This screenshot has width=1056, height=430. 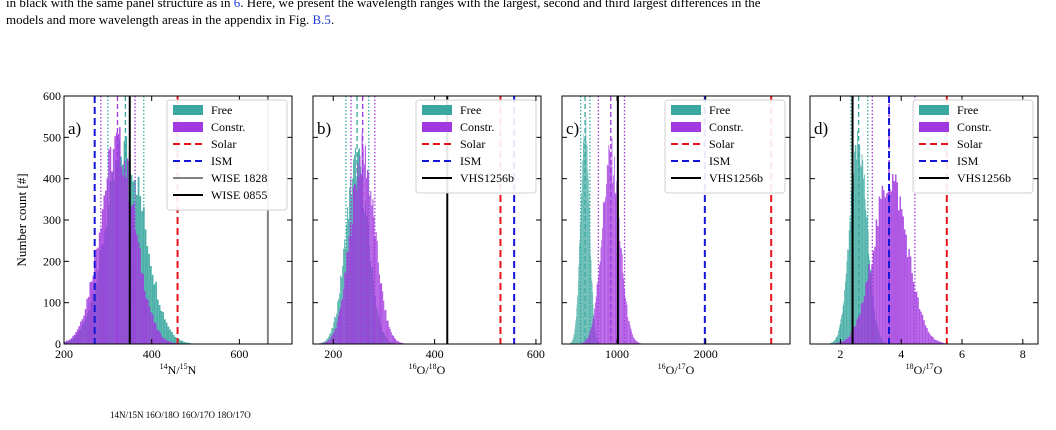 What do you see at coordinates (321, 19) in the screenshot?
I see `caption-ref-figure-b5: B.5` at bounding box center [321, 19].